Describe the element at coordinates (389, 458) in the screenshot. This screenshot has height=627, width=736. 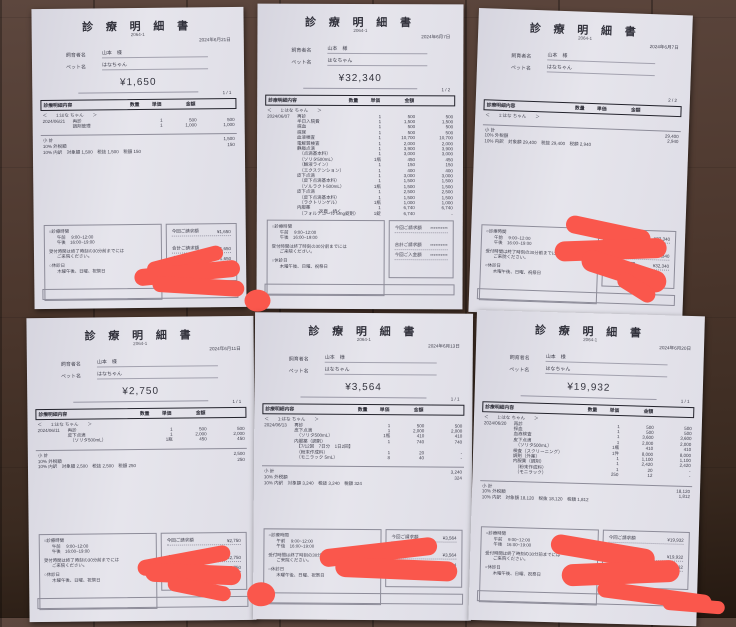
I see `row-quantity: 8` at that location.